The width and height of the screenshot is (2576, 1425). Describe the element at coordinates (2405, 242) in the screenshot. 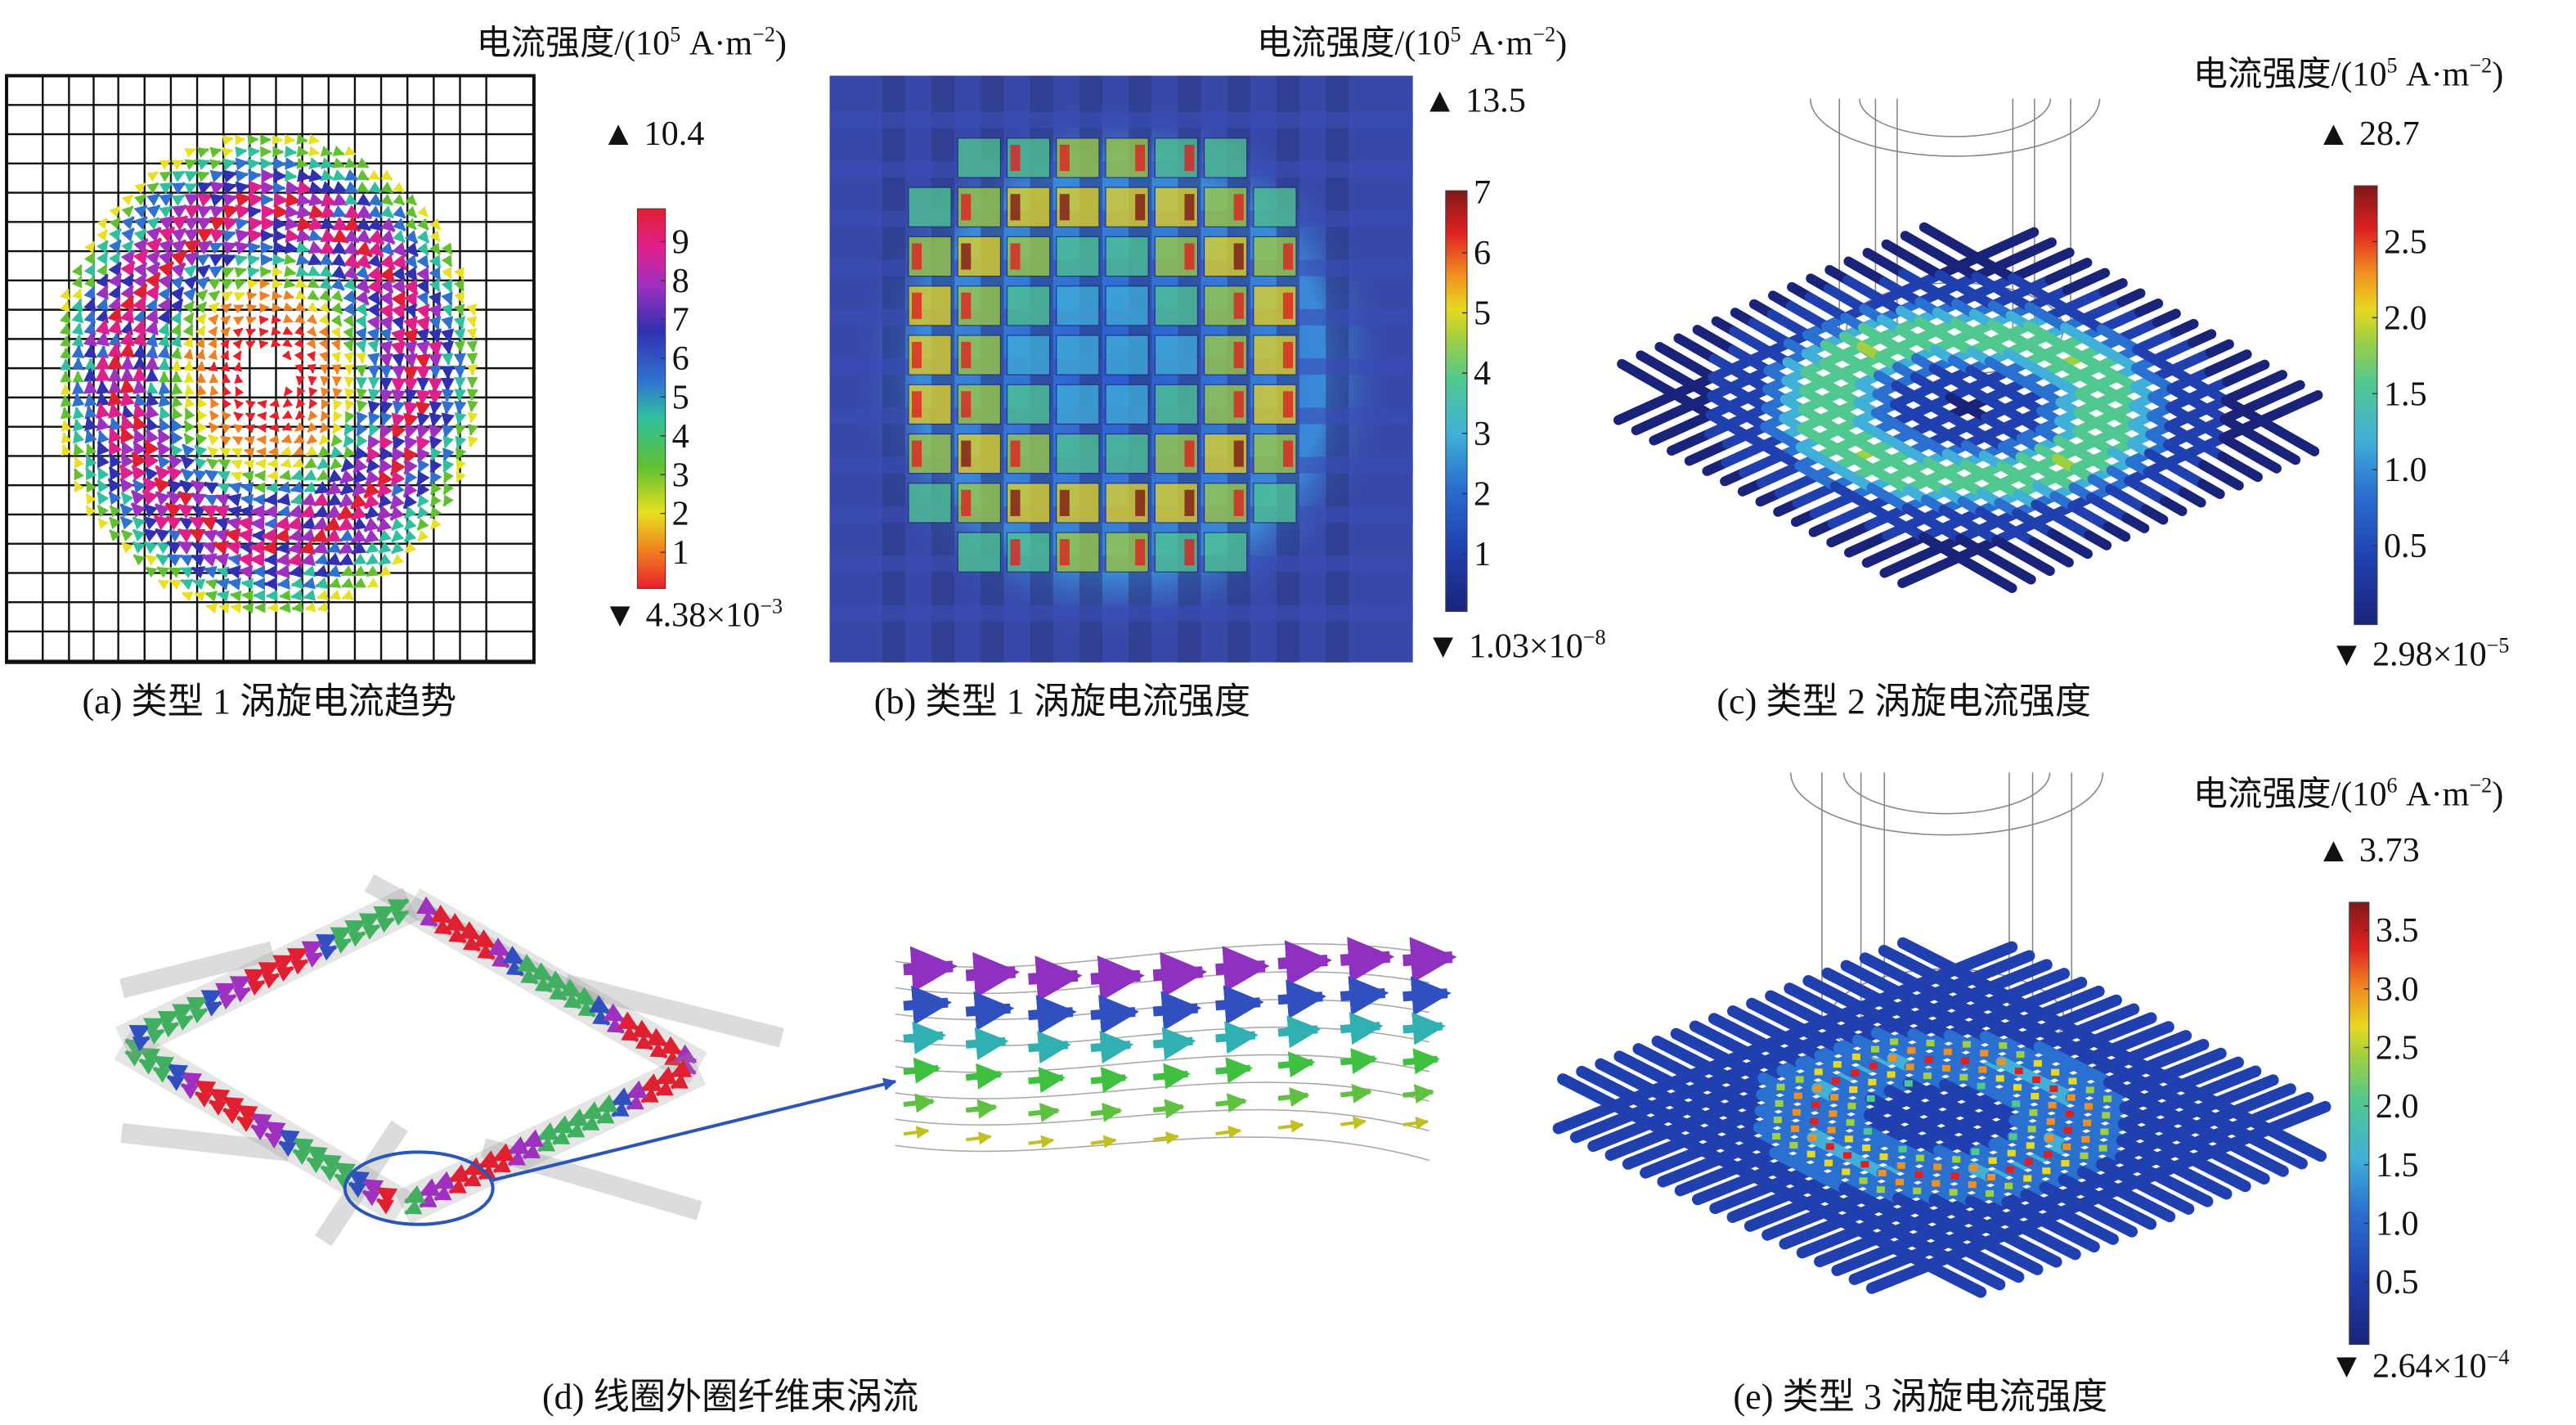

I see `colorbar-tick-label: 2.5` at that location.